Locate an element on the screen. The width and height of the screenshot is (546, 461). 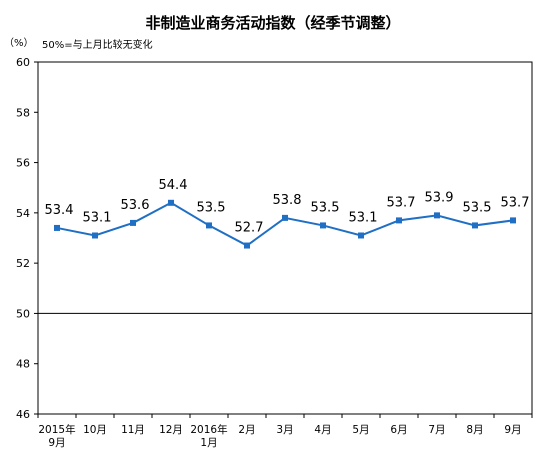
x-tick-labels: 2015年 9月 10月 11月 12月 2016年 1月 2月 3月 4月 5月 6月 7月 8月 9月 is located at coordinates (285, 431).